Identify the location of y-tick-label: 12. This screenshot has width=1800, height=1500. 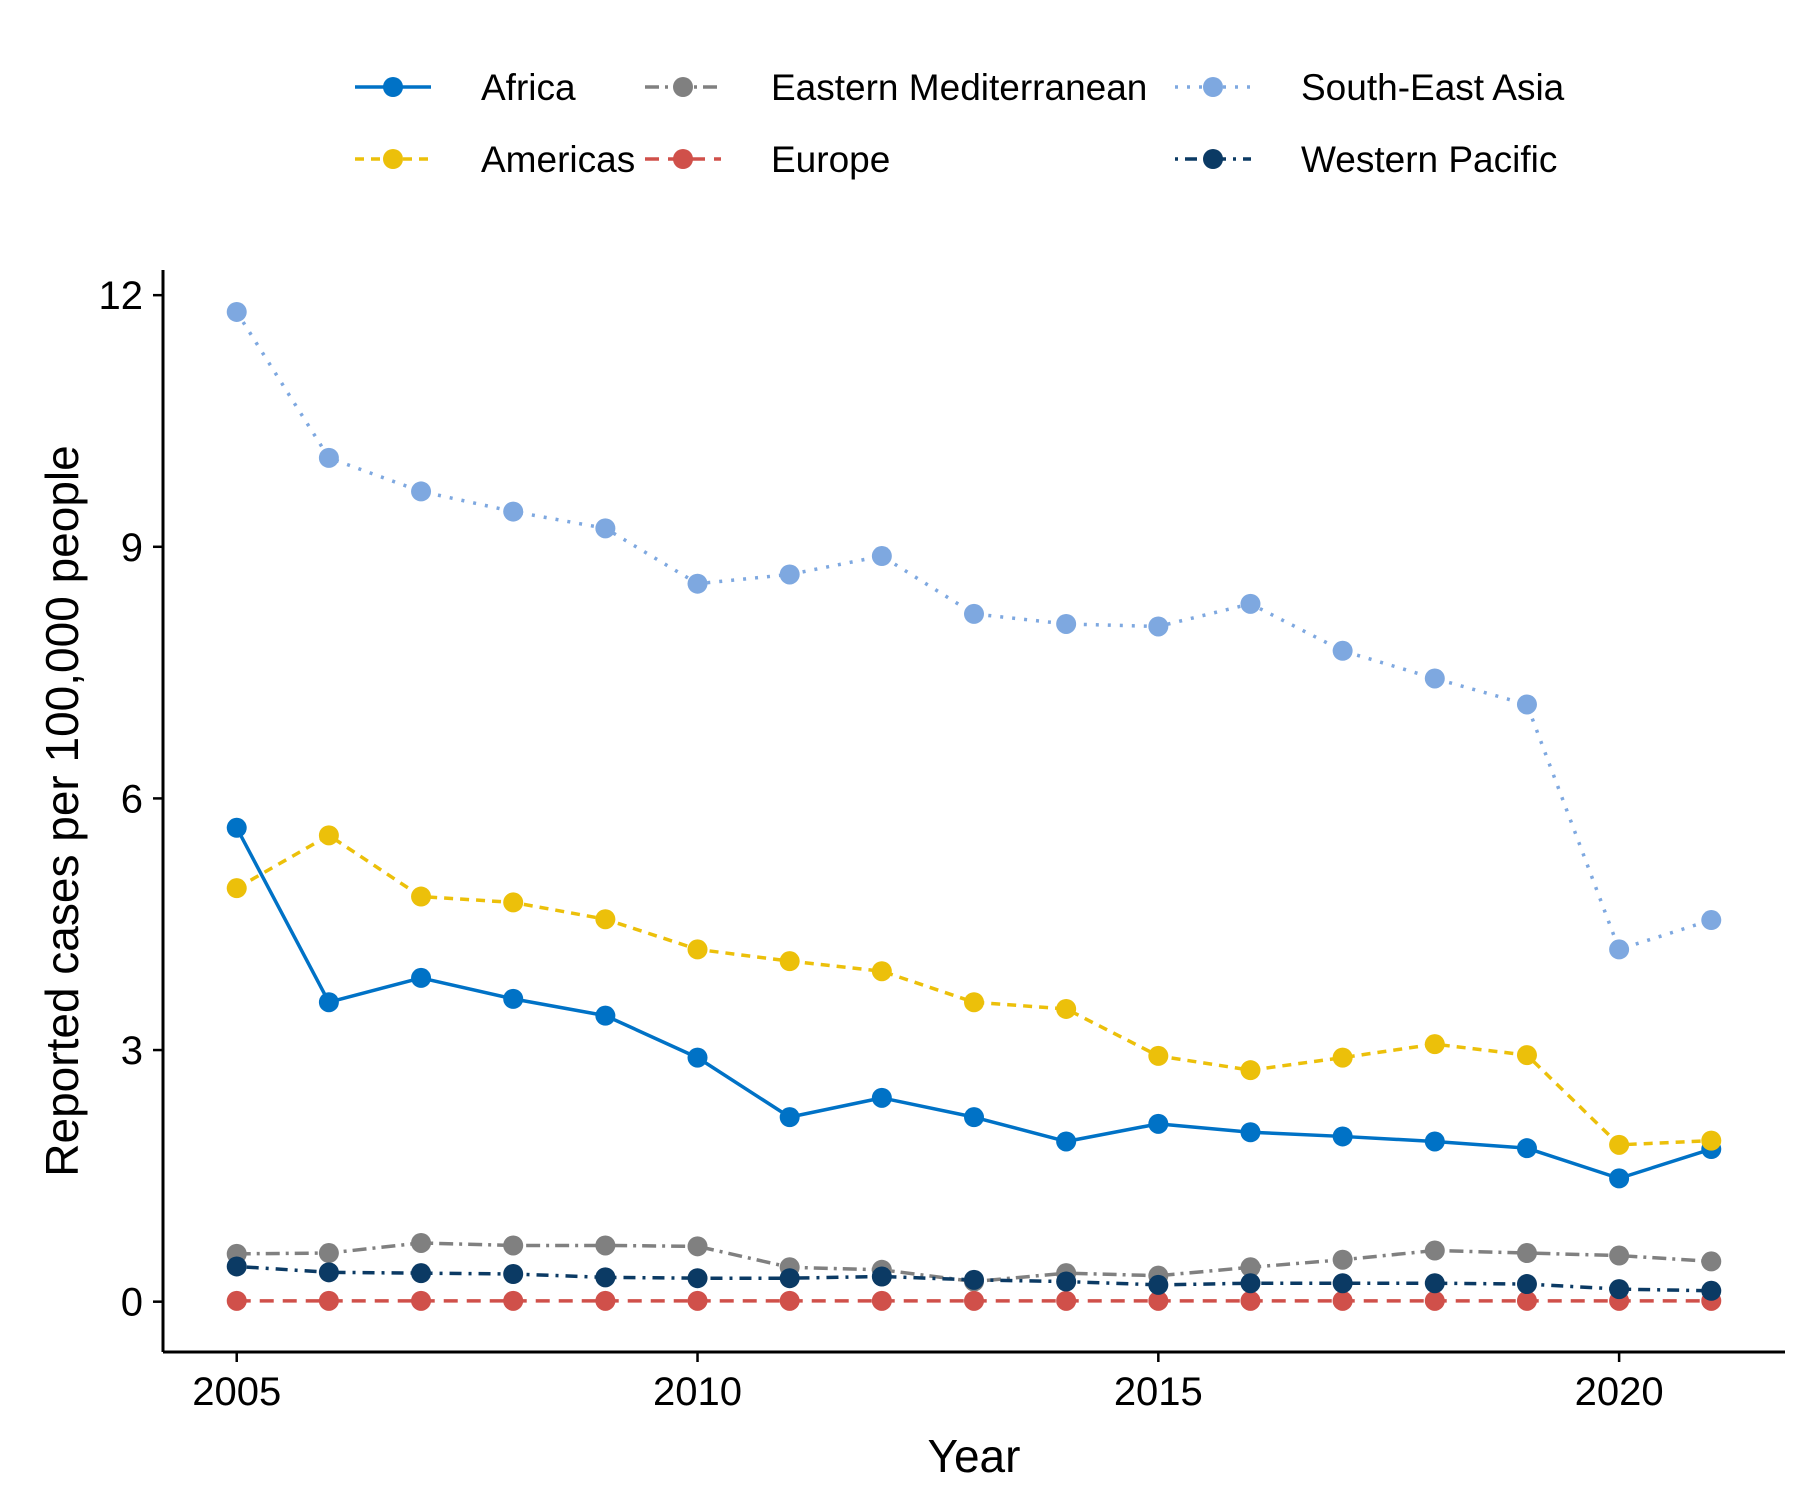
(121, 296).